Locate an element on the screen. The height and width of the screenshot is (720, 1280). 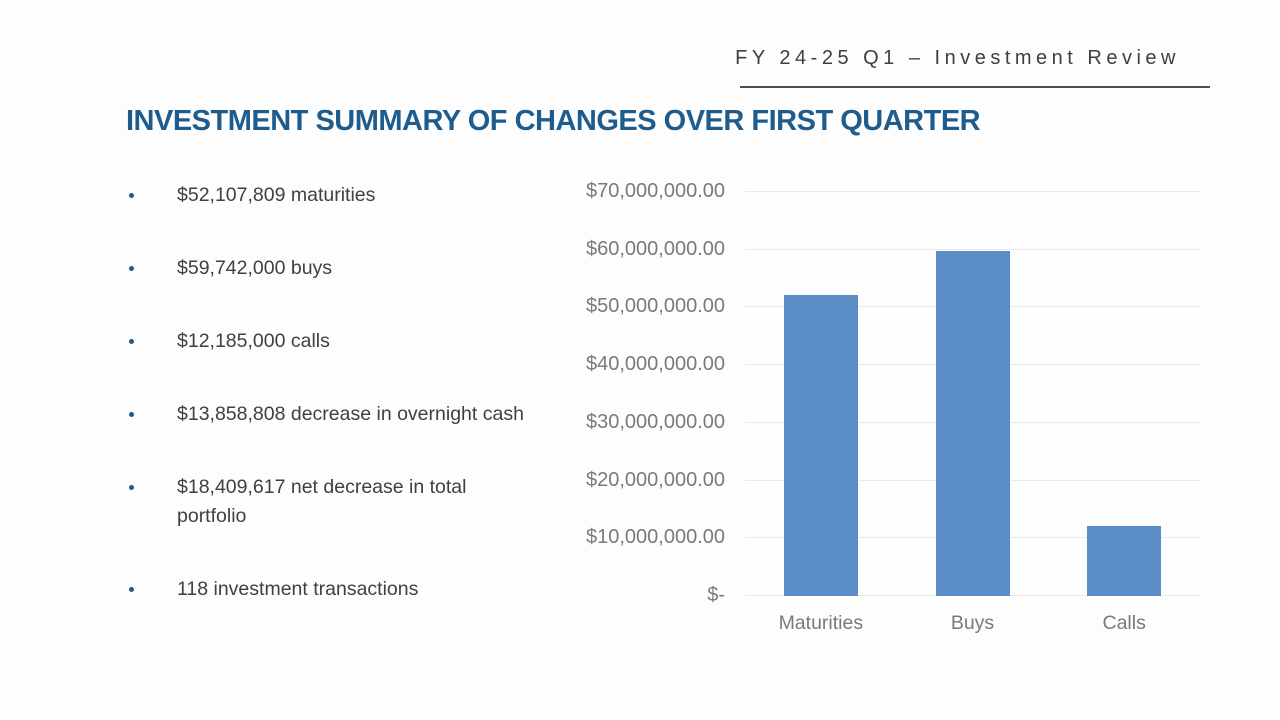
y-tick-label: $- is located at coordinates (716, 595).